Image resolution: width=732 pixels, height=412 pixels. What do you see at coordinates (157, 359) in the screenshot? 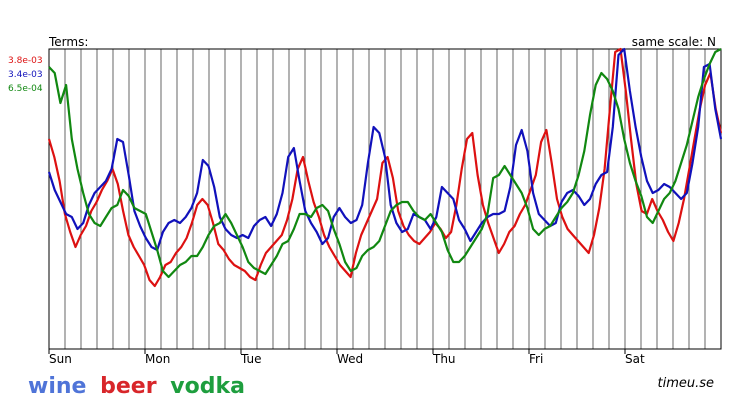
I see `x-label-mon: Mon` at bounding box center [157, 359].